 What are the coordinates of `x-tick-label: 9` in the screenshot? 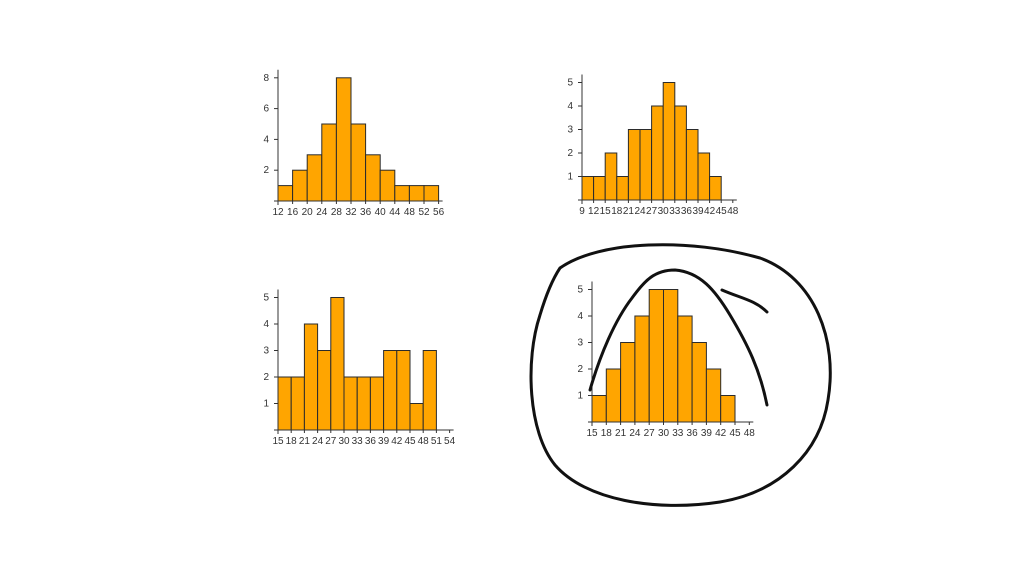 It's located at (582, 211).